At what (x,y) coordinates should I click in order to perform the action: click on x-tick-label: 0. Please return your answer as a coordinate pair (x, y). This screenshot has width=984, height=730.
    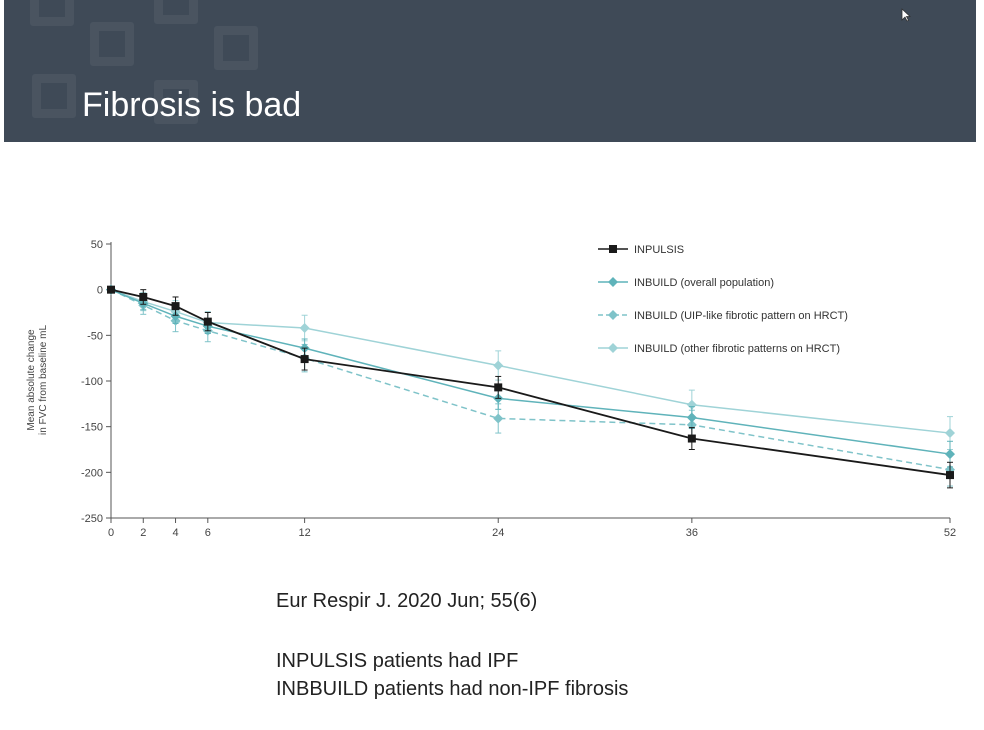
    Looking at the image, I should click on (111, 533).